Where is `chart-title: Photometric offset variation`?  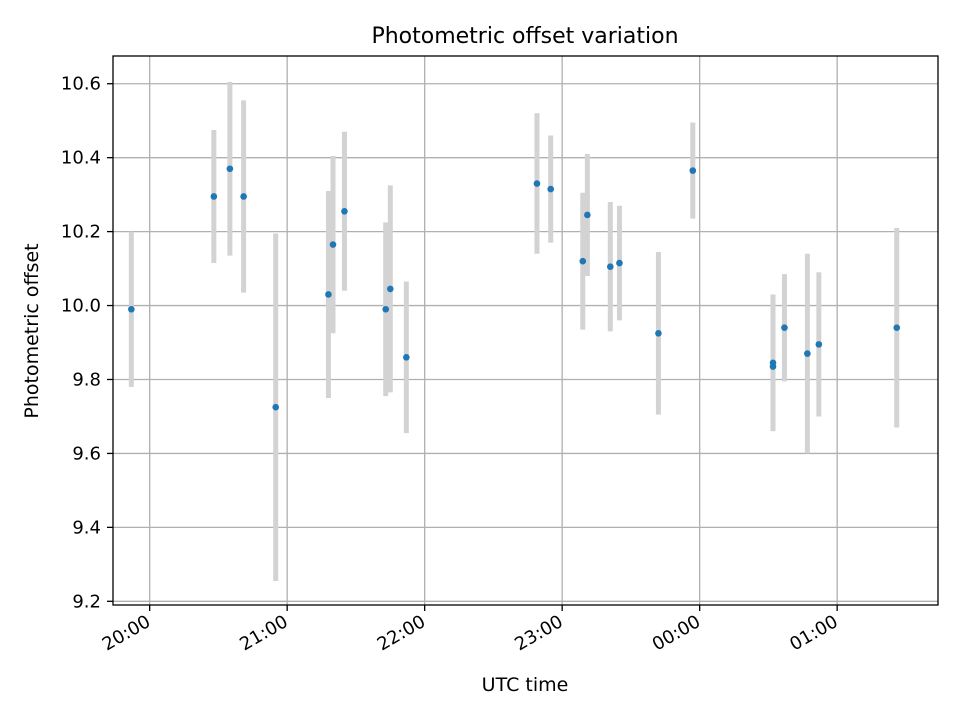 chart-title: Photometric offset variation is located at coordinates (524, 36).